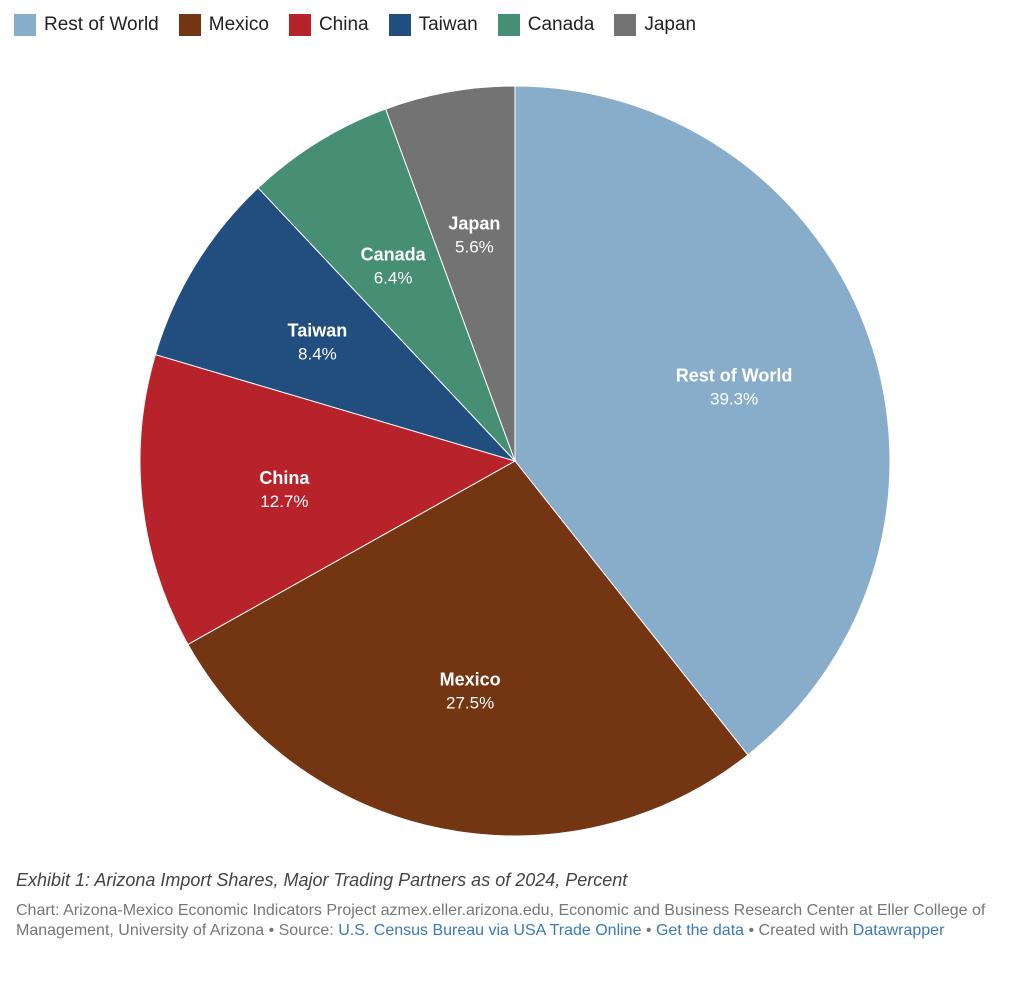  Describe the element at coordinates (508, 25) in the screenshot. I see `legend-swatch-canada` at that location.